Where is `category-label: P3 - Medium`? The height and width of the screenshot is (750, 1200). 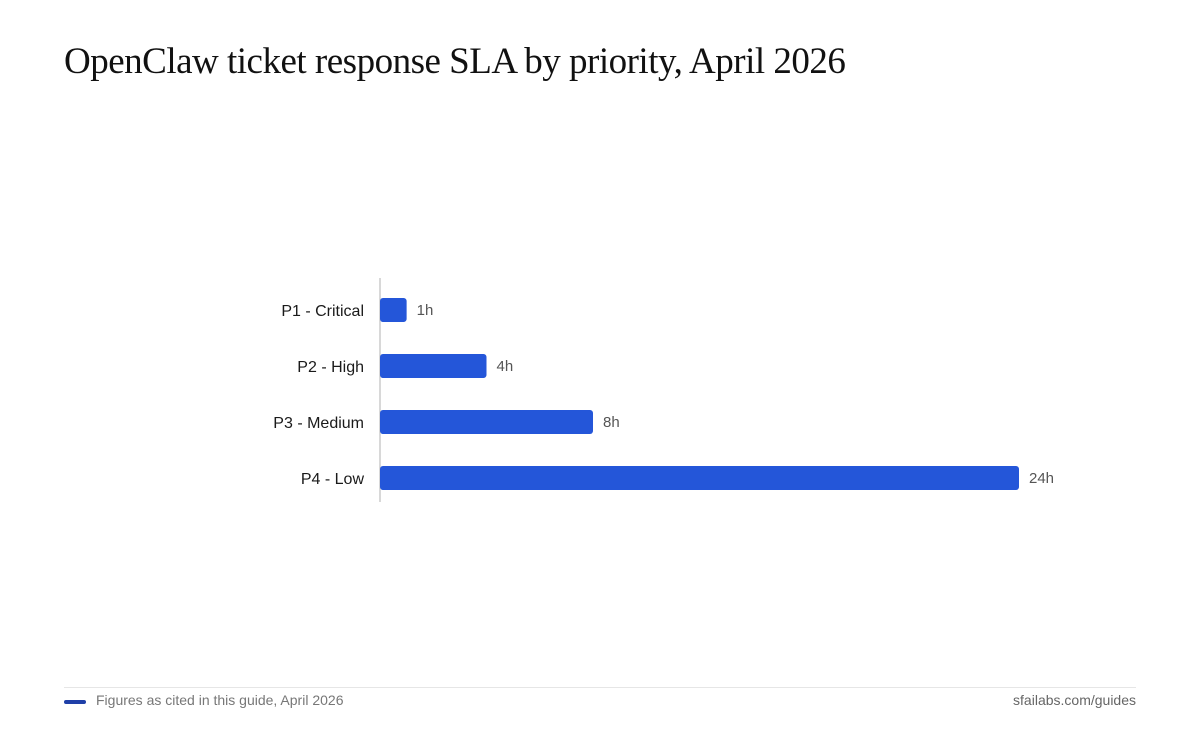 category-label: P3 - Medium is located at coordinates (318, 423).